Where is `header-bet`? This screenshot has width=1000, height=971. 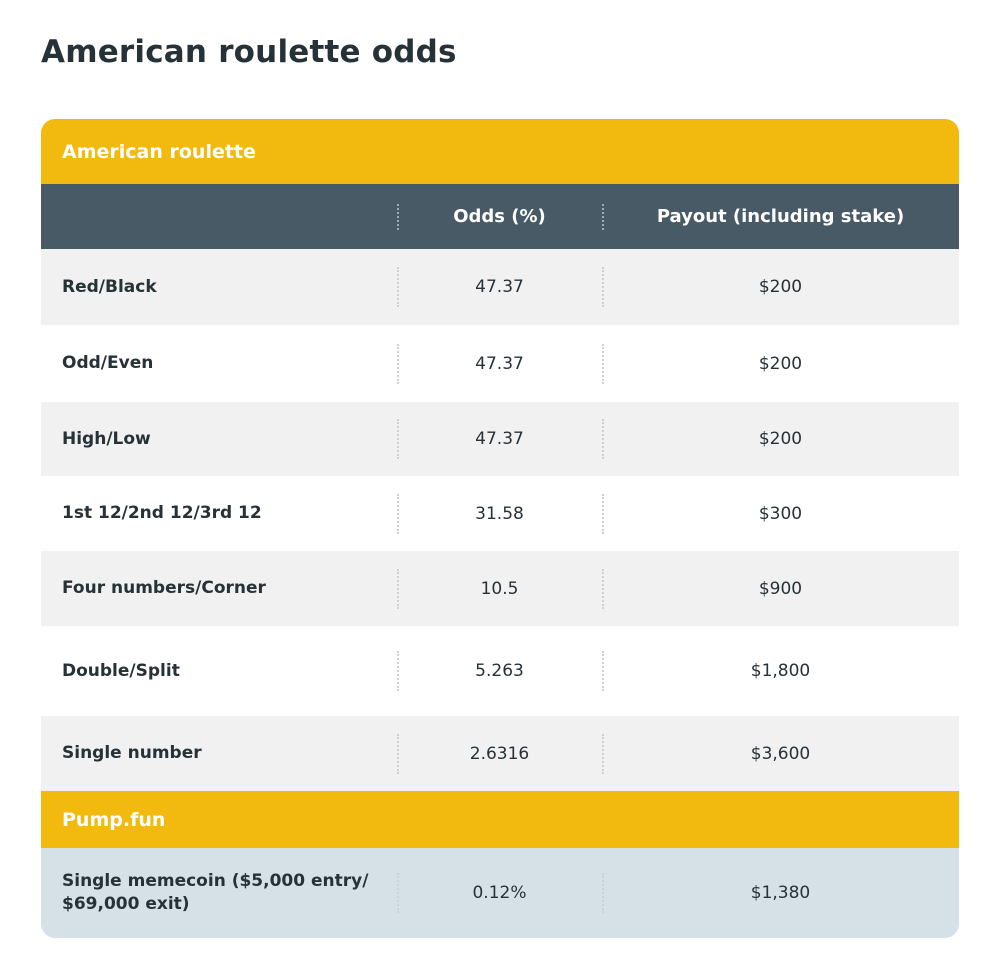
header-bet is located at coordinates (219, 216).